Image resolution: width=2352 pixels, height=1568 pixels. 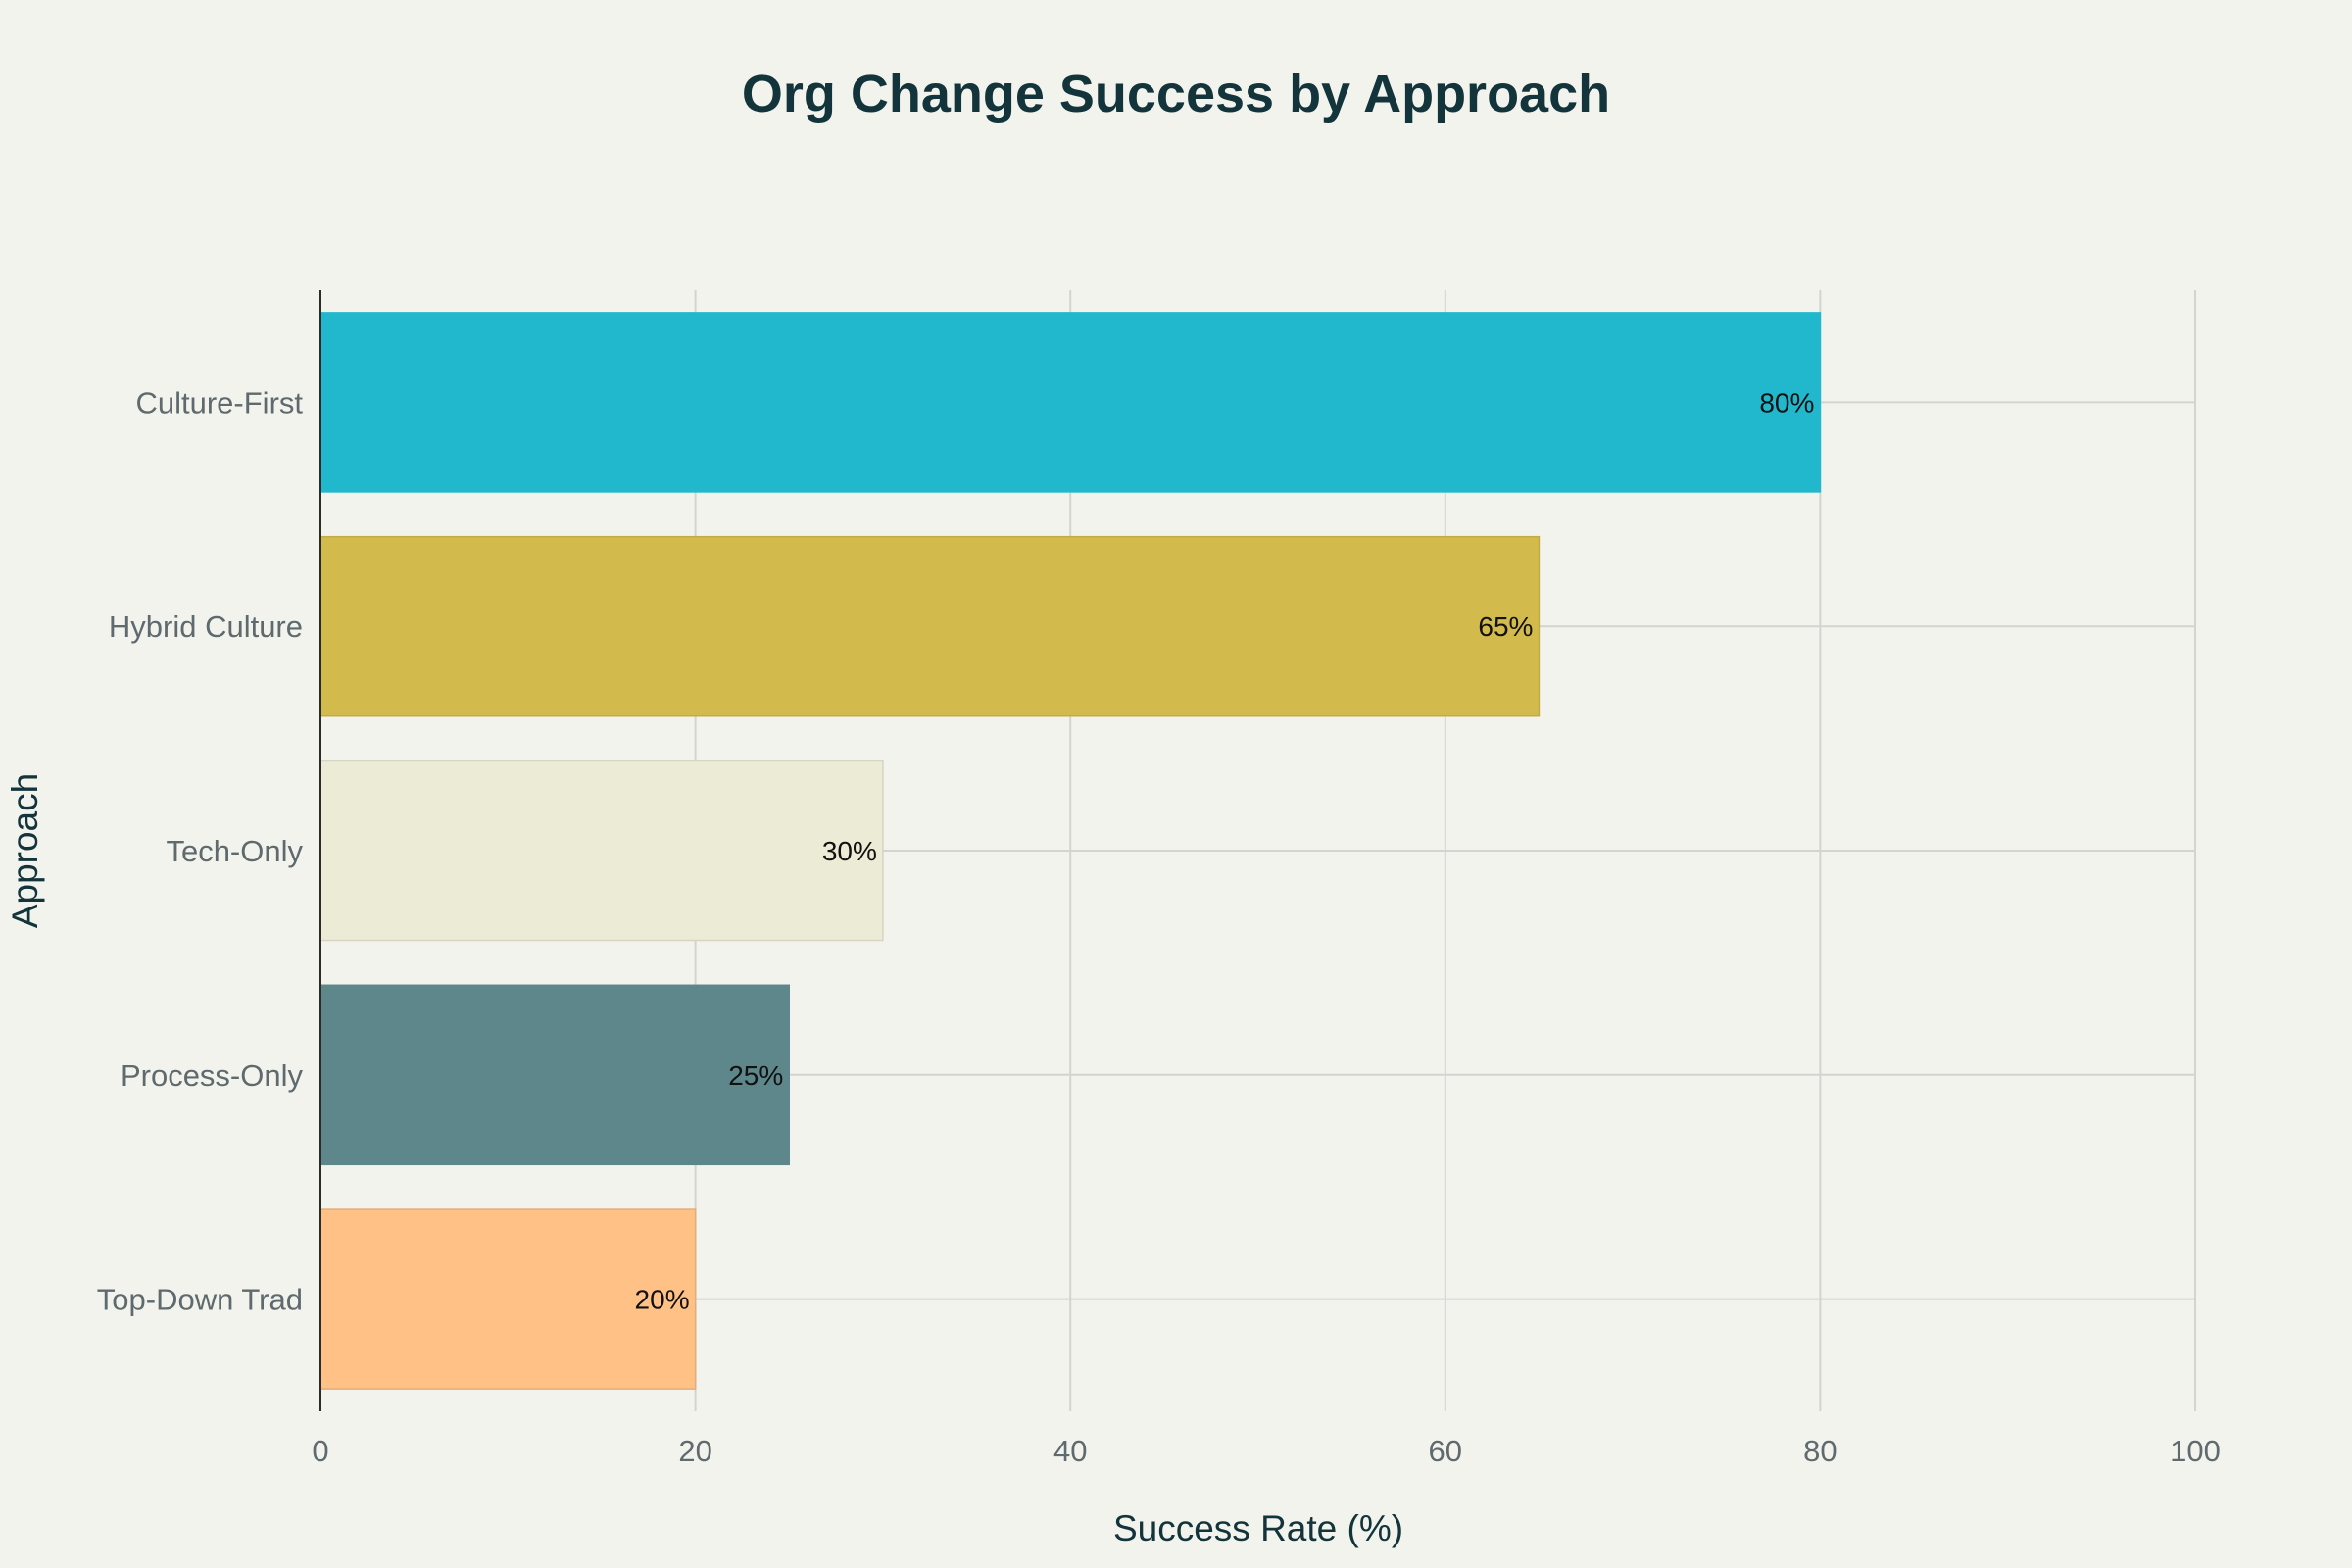 What do you see at coordinates (320, 1451) in the screenshot?
I see `x-tick-label: 0` at bounding box center [320, 1451].